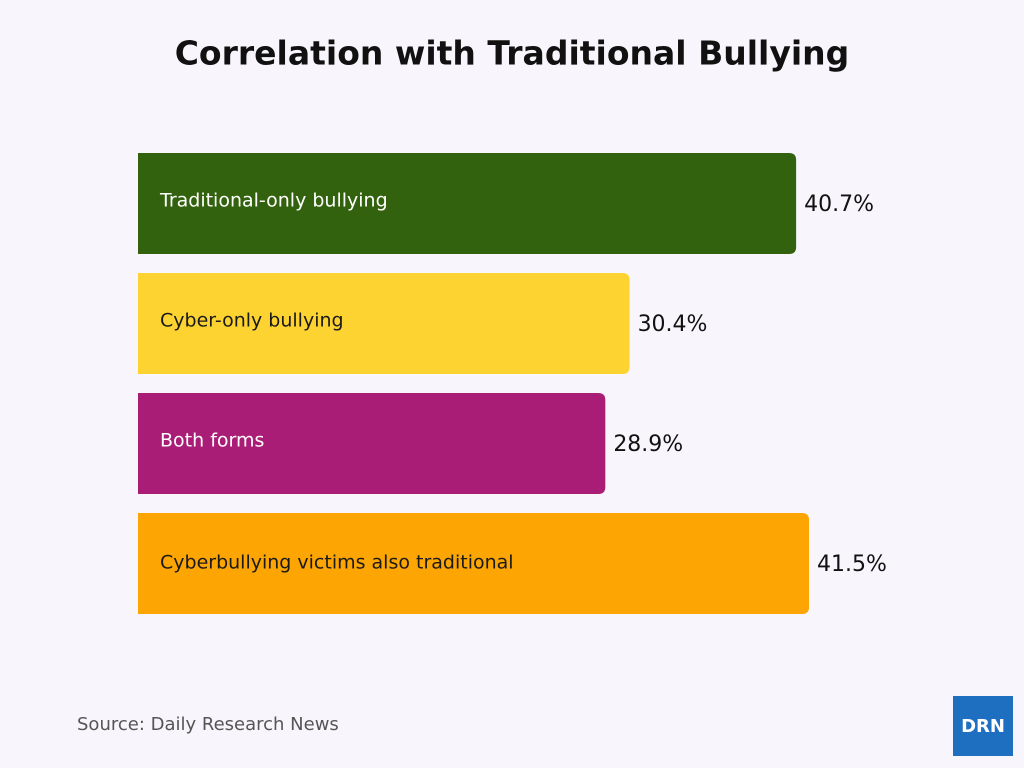  I want to click on logo: DRN, so click(983, 726).